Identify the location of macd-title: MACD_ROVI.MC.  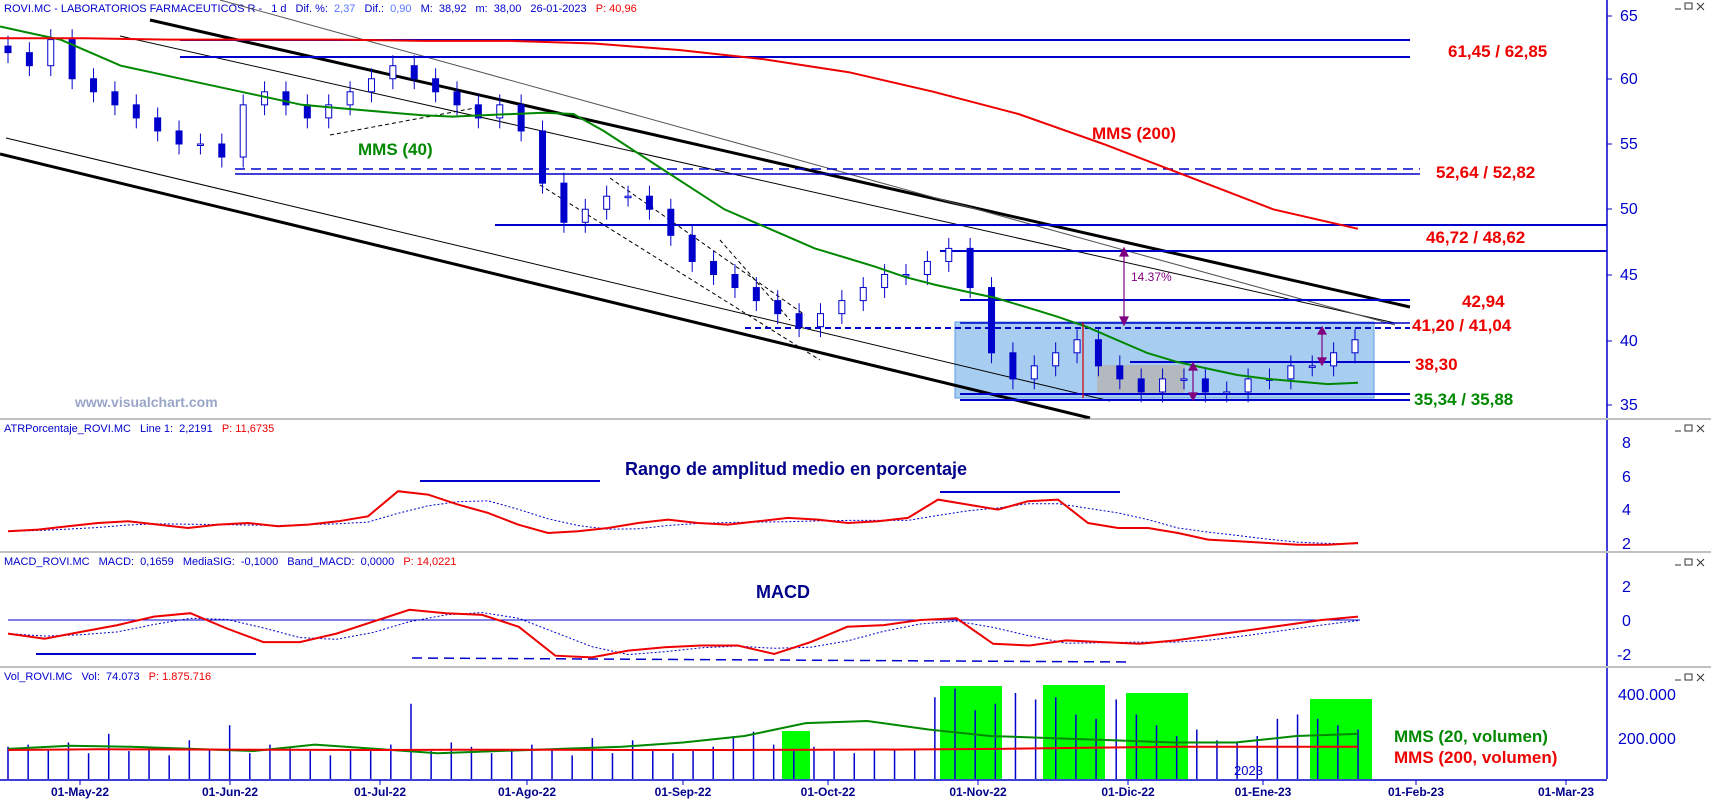
(47, 562).